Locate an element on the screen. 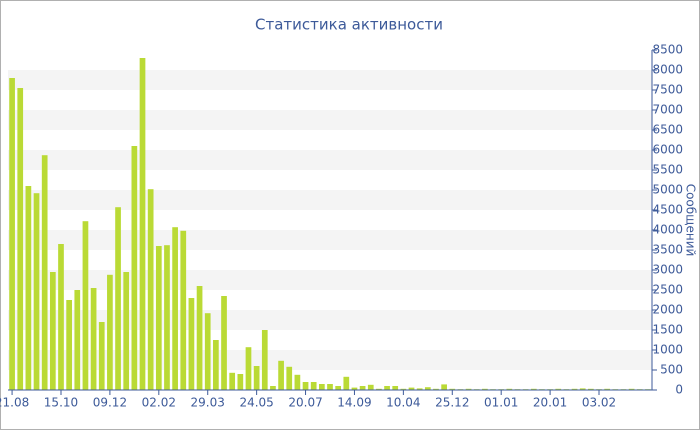  y-tick-label: 2500 is located at coordinates (667, 290).